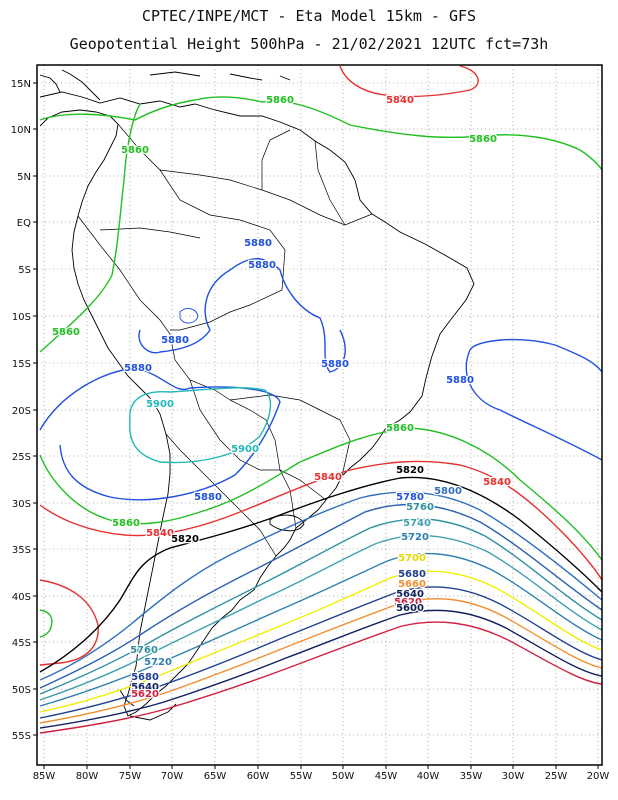 The width and height of the screenshot is (618, 800). Describe the element at coordinates (417, 523) in the screenshot. I see `contour-value-label: 5740` at that location.